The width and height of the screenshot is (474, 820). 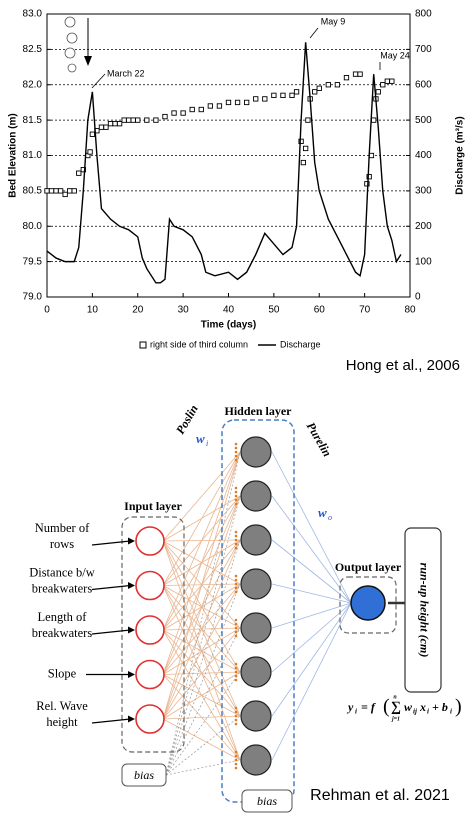 What do you see at coordinates (62, 722) in the screenshot?
I see `input-label: height` at bounding box center [62, 722].